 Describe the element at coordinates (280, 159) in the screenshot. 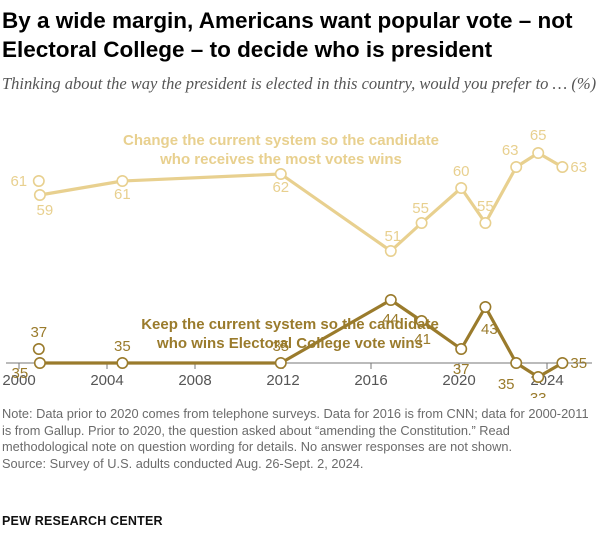

I see `series-label-1: who receives the most votes wins` at that location.